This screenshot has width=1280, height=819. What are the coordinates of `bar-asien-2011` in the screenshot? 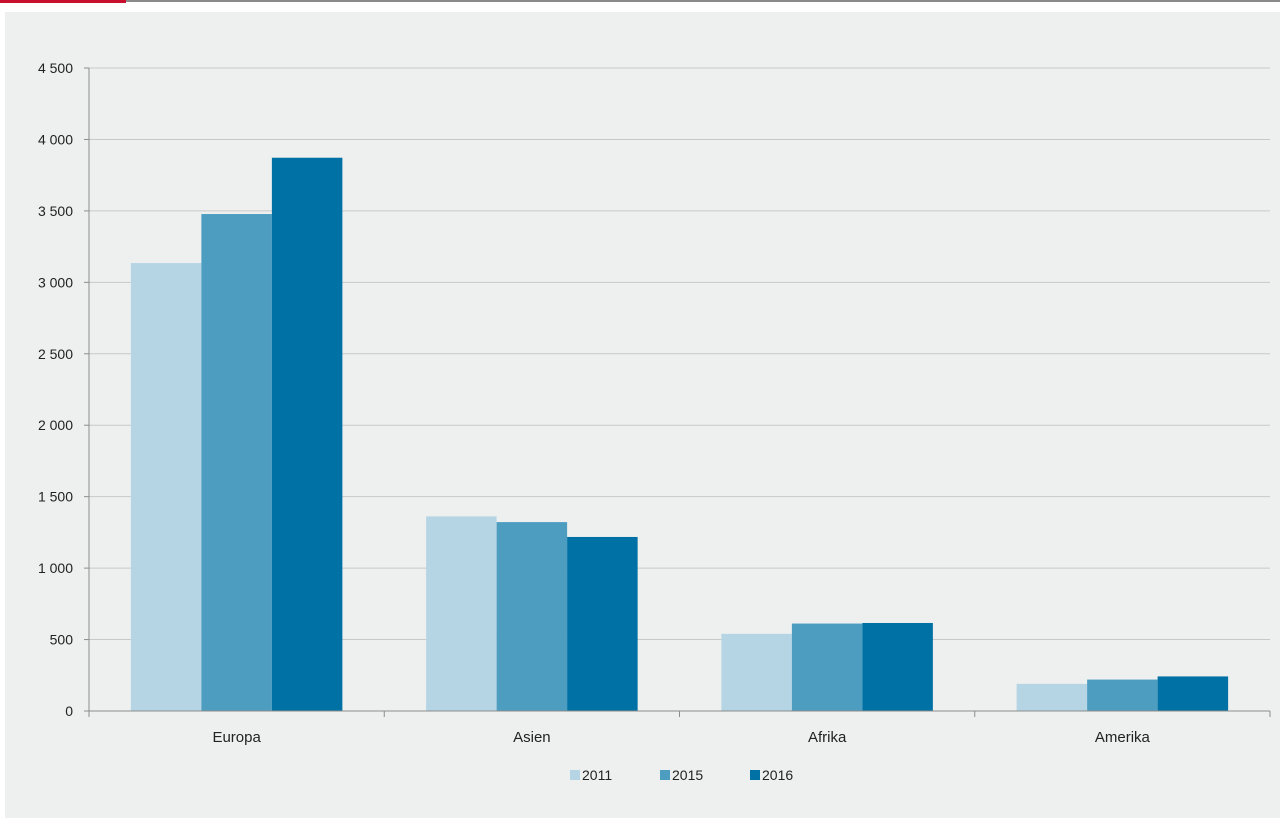 It's located at (461, 613).